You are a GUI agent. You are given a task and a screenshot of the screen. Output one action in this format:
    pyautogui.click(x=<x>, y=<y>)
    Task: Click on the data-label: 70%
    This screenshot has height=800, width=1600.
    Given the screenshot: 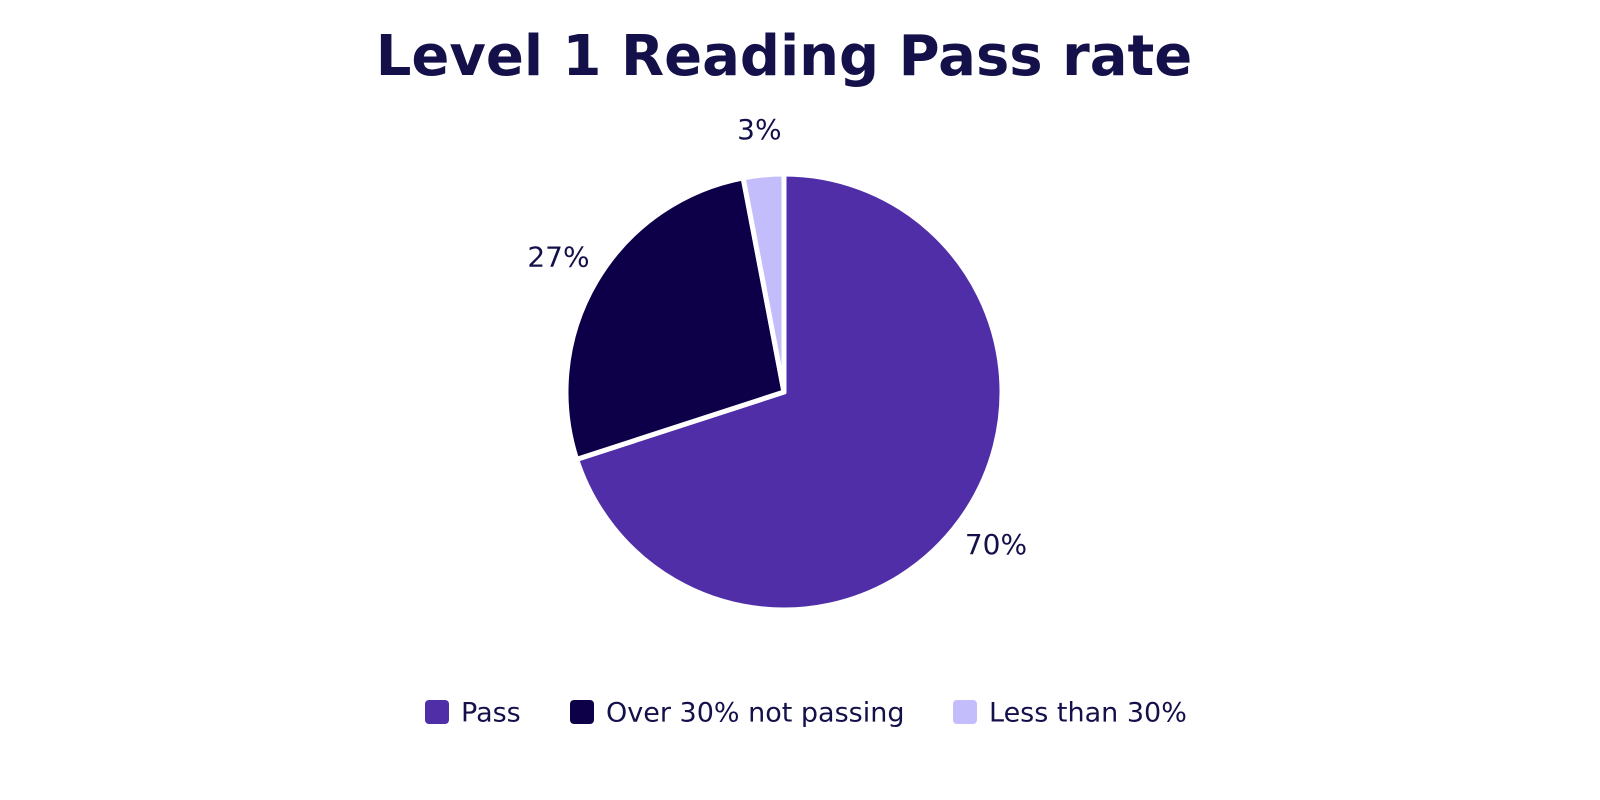 What is the action you would take?
    pyautogui.click(x=996, y=544)
    